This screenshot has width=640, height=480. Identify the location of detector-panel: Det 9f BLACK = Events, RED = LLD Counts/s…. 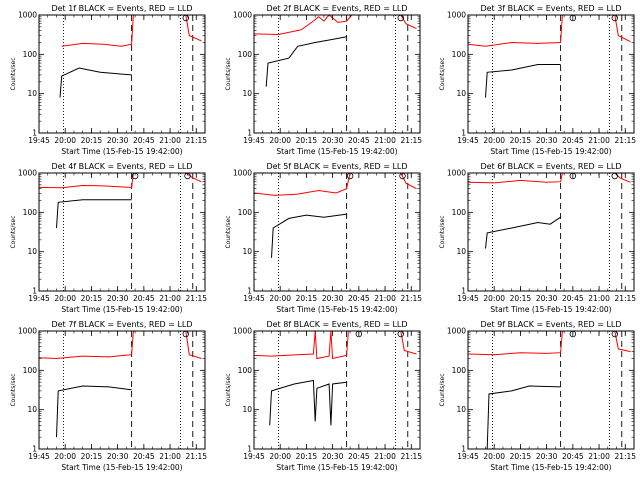
(537, 396).